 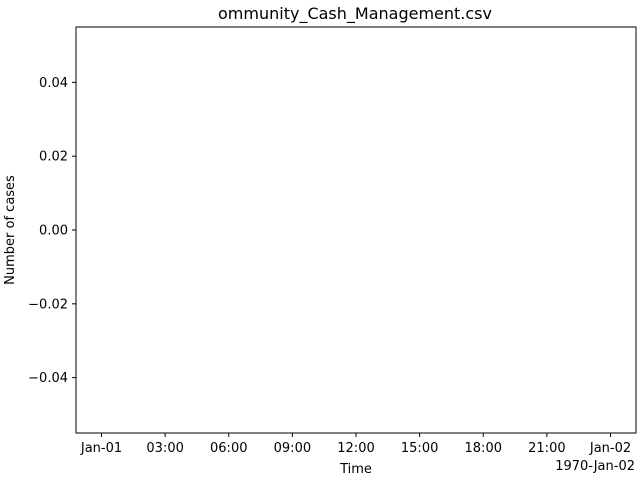 I want to click on y-tick-label: −0.04, so click(x=48, y=378).